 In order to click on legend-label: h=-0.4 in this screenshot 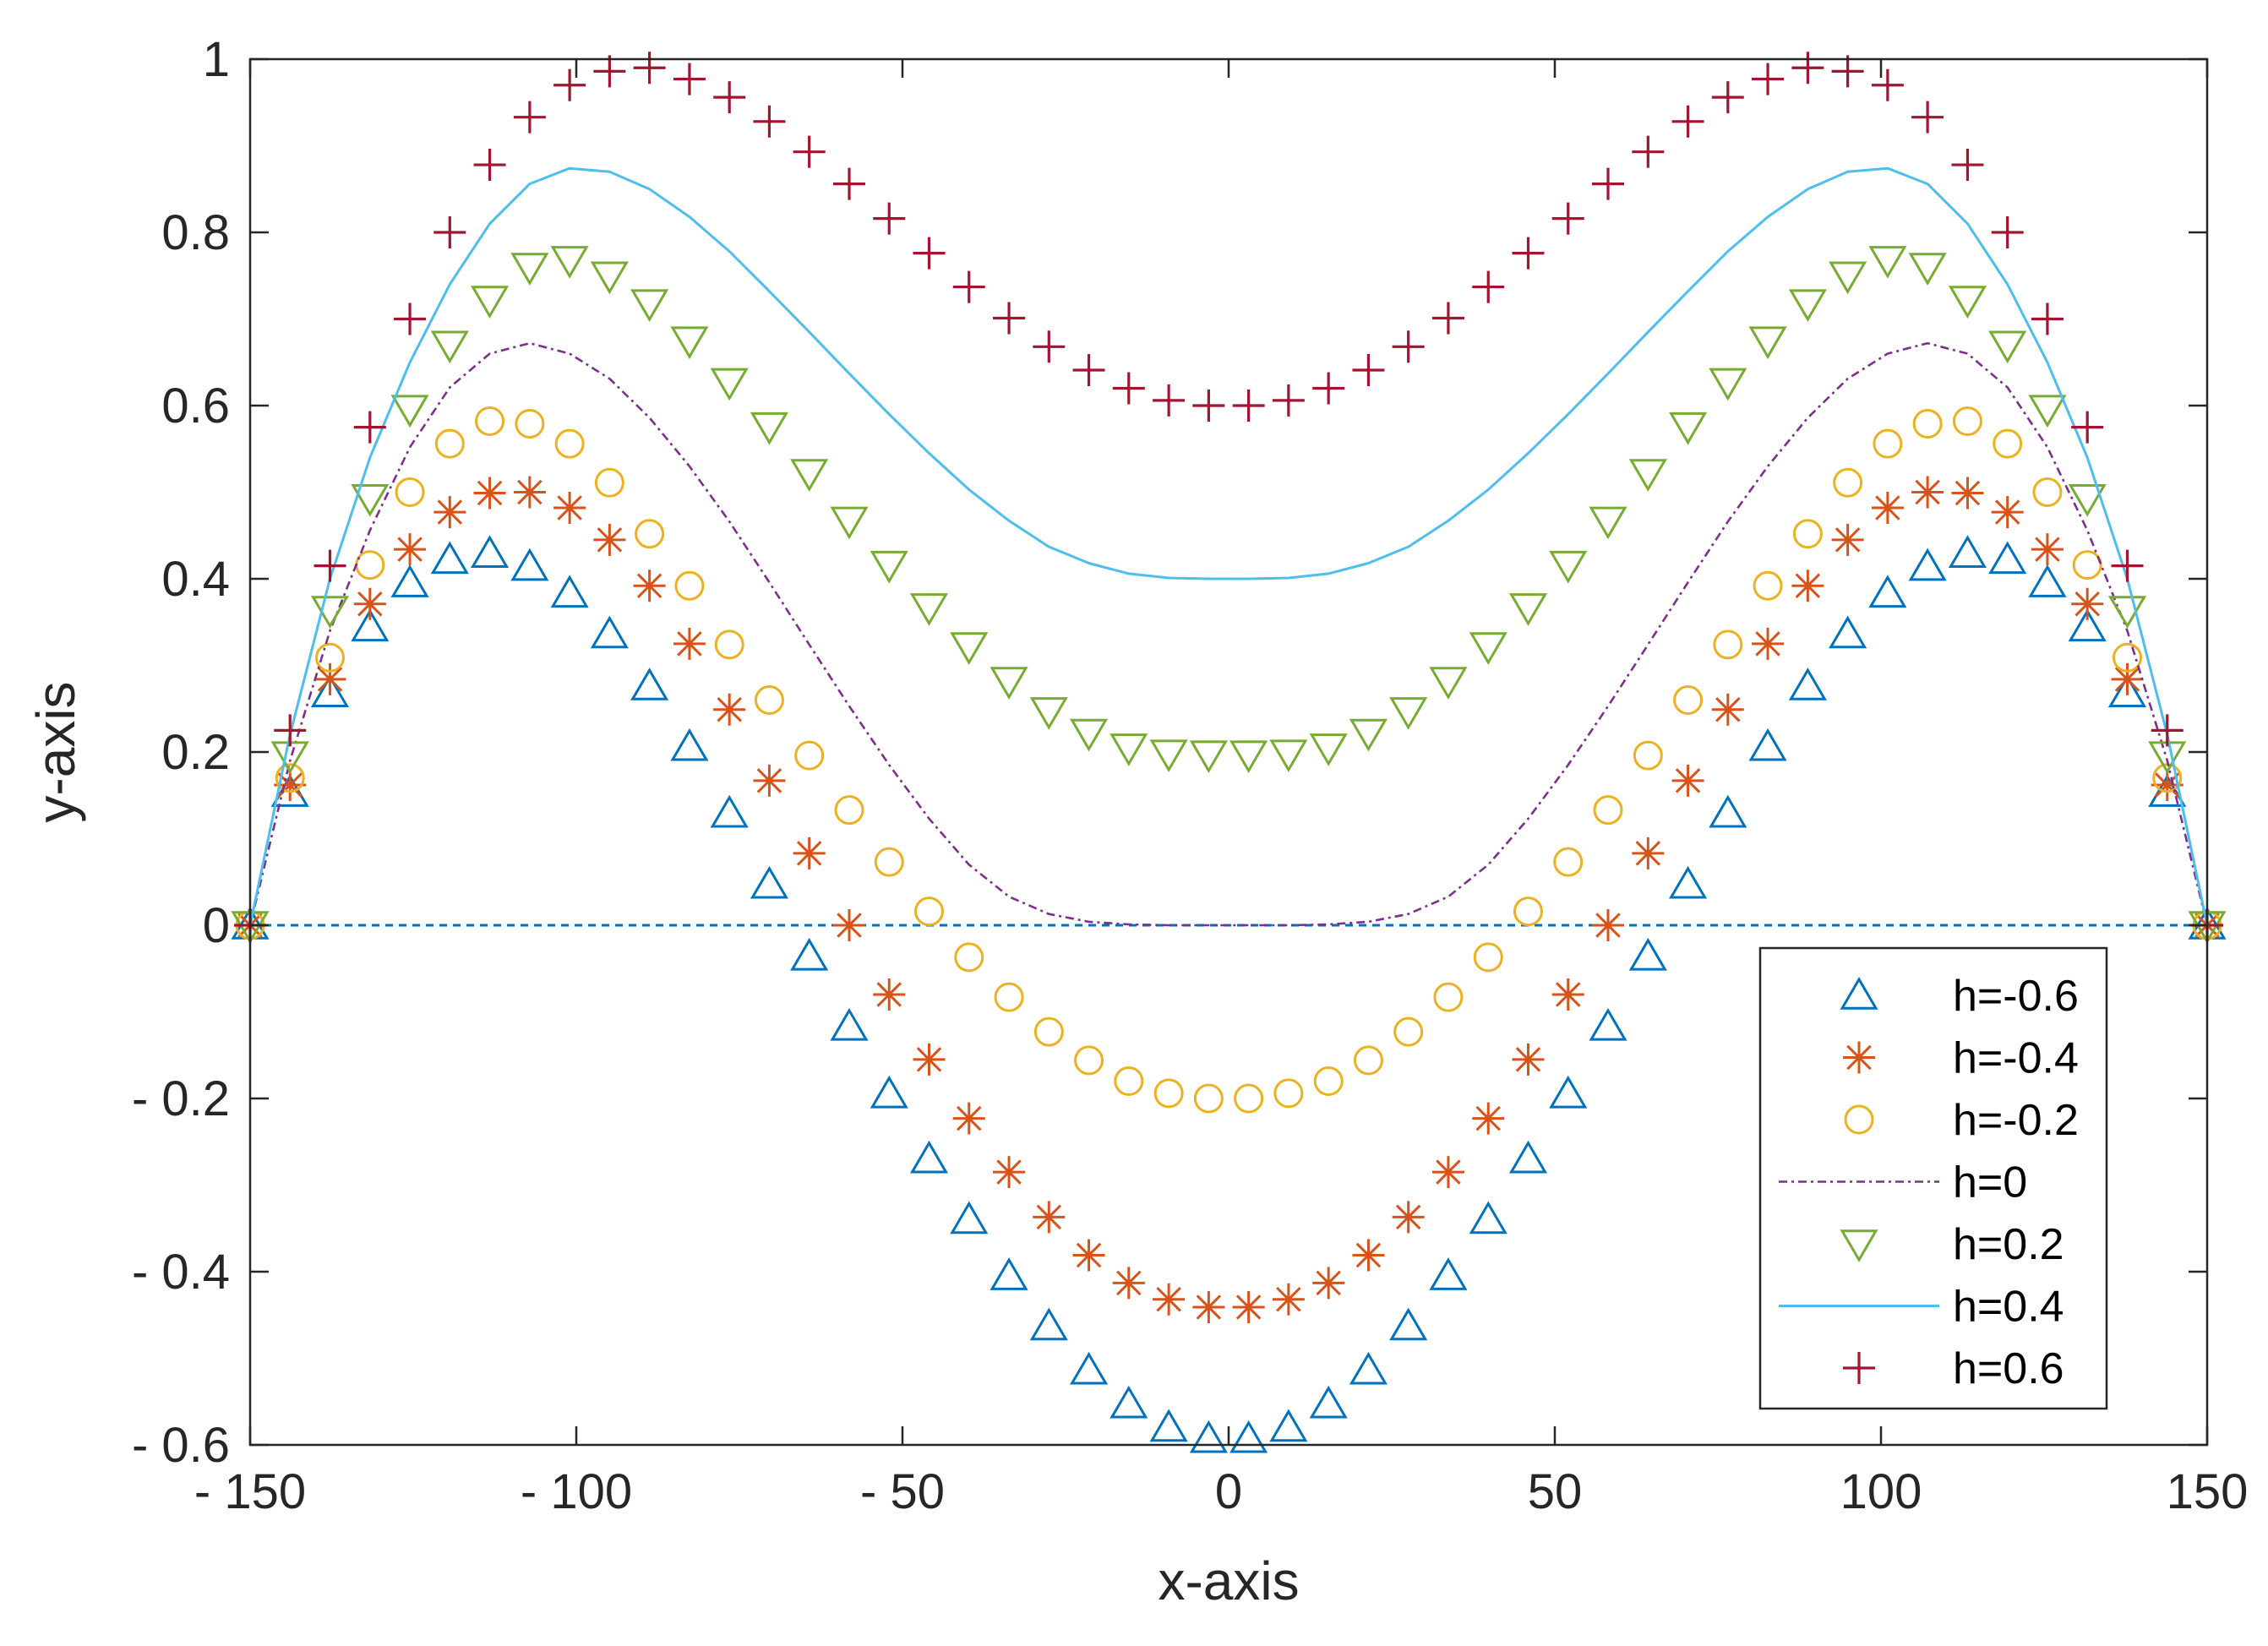, I will do `click(2016, 1059)`.